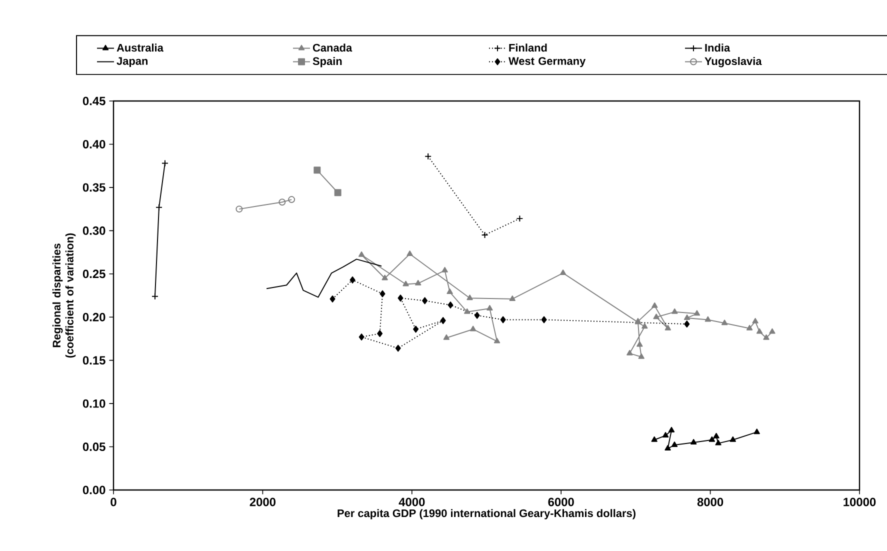  Describe the element at coordinates (860, 502) in the screenshot. I see `x-tick-label: 10000` at that location.